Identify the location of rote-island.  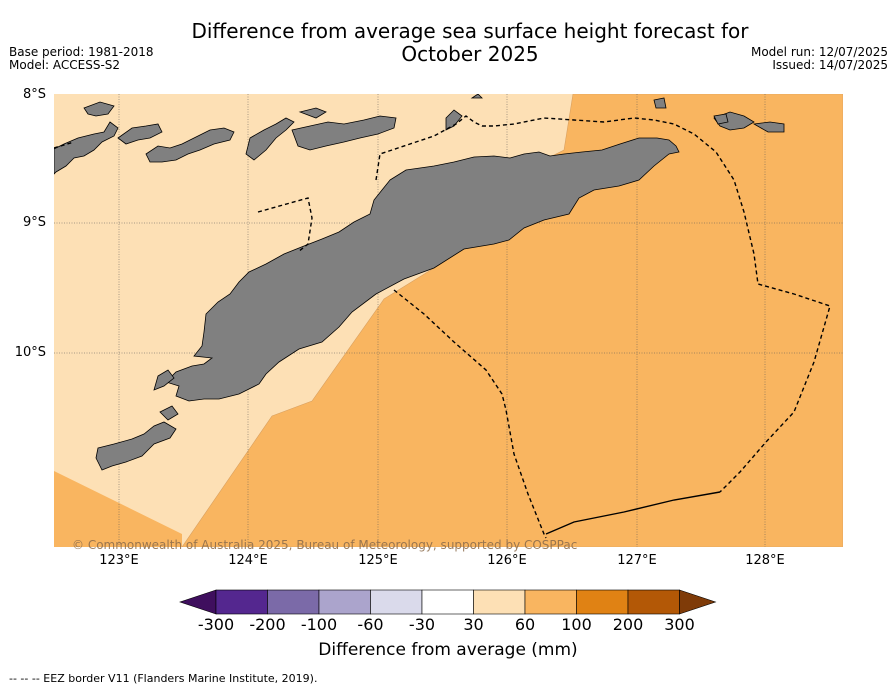
(136, 446).